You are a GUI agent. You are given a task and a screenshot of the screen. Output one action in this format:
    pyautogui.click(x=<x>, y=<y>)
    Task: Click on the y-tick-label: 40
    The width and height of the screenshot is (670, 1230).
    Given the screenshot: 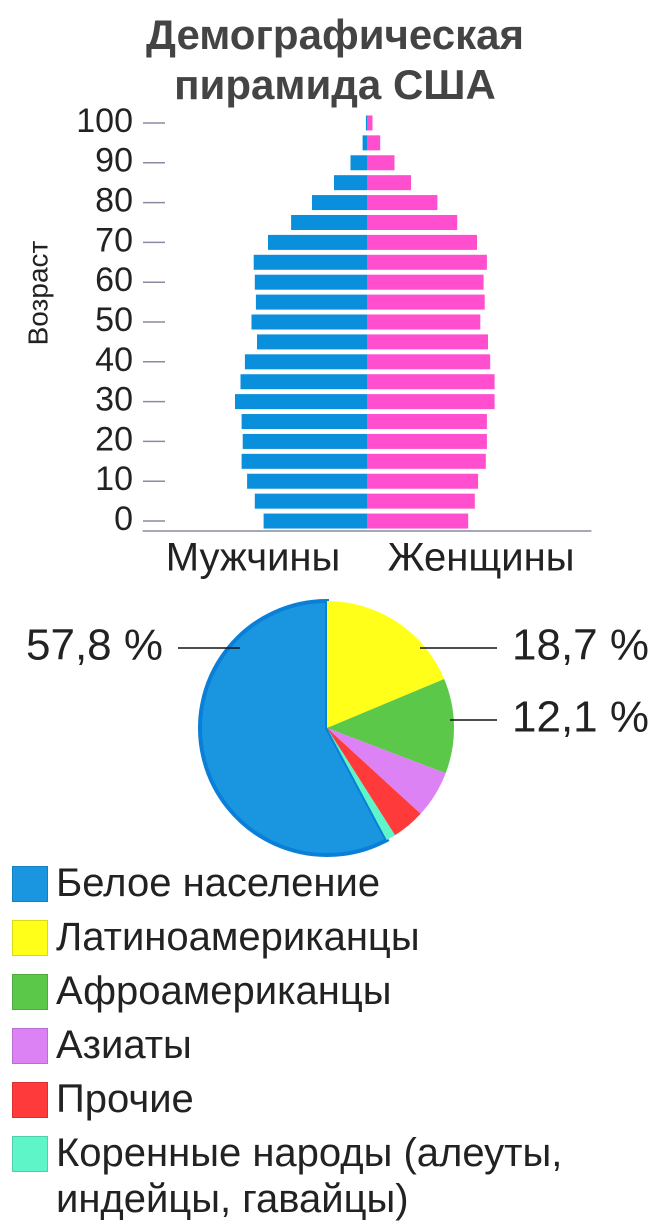 What is the action you would take?
    pyautogui.click(x=114, y=360)
    